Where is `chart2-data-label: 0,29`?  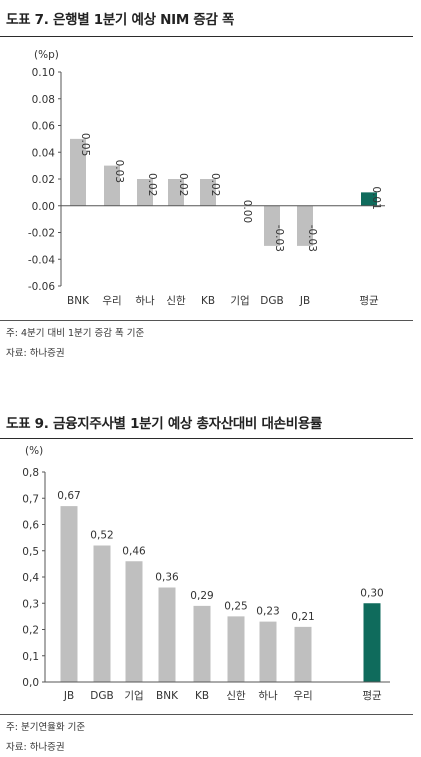 chart2-data-label: 0,29 is located at coordinates (201, 596).